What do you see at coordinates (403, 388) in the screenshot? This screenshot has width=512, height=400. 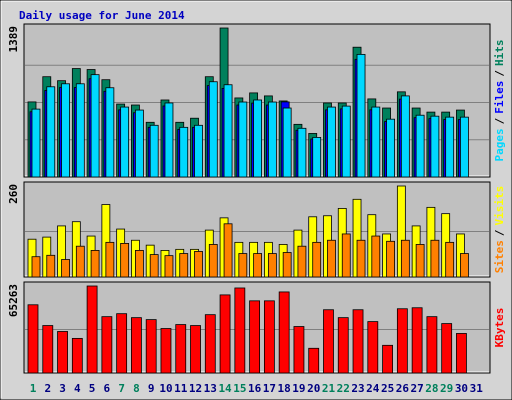 I see `x-tick-label: 26` at bounding box center [403, 388].